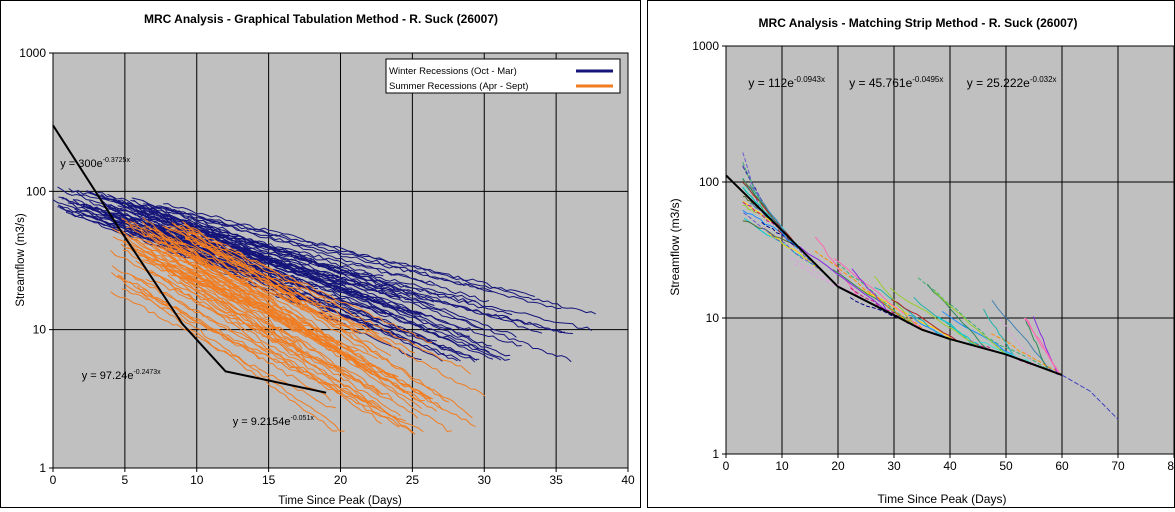 This screenshot has width=1175, height=512. What do you see at coordinates (32, 53) in the screenshot?
I see `y-tick-label: 1000` at bounding box center [32, 53].